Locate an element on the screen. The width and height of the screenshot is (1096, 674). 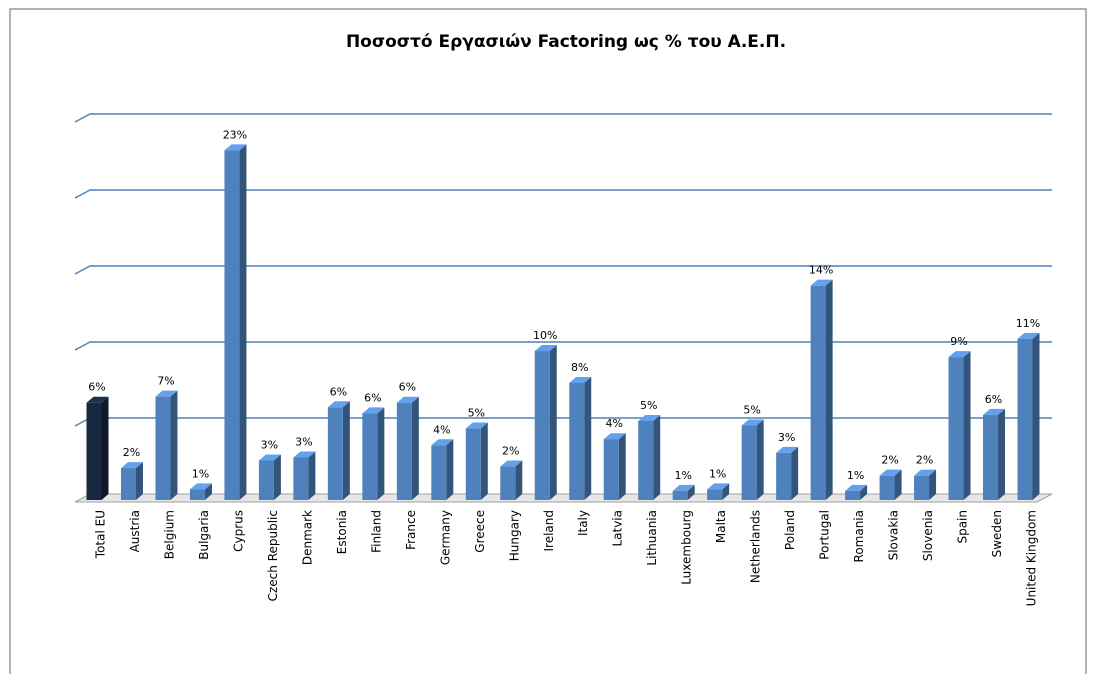
x-tick-label: France is located at coordinates (411, 530).